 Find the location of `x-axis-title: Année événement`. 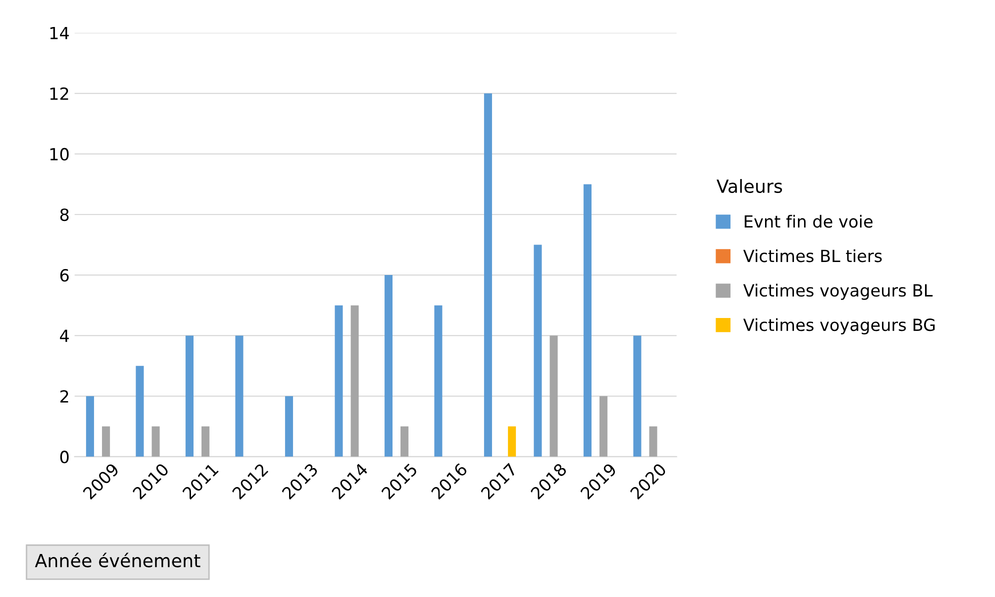

x-axis-title: Année événement is located at coordinates (117, 560).